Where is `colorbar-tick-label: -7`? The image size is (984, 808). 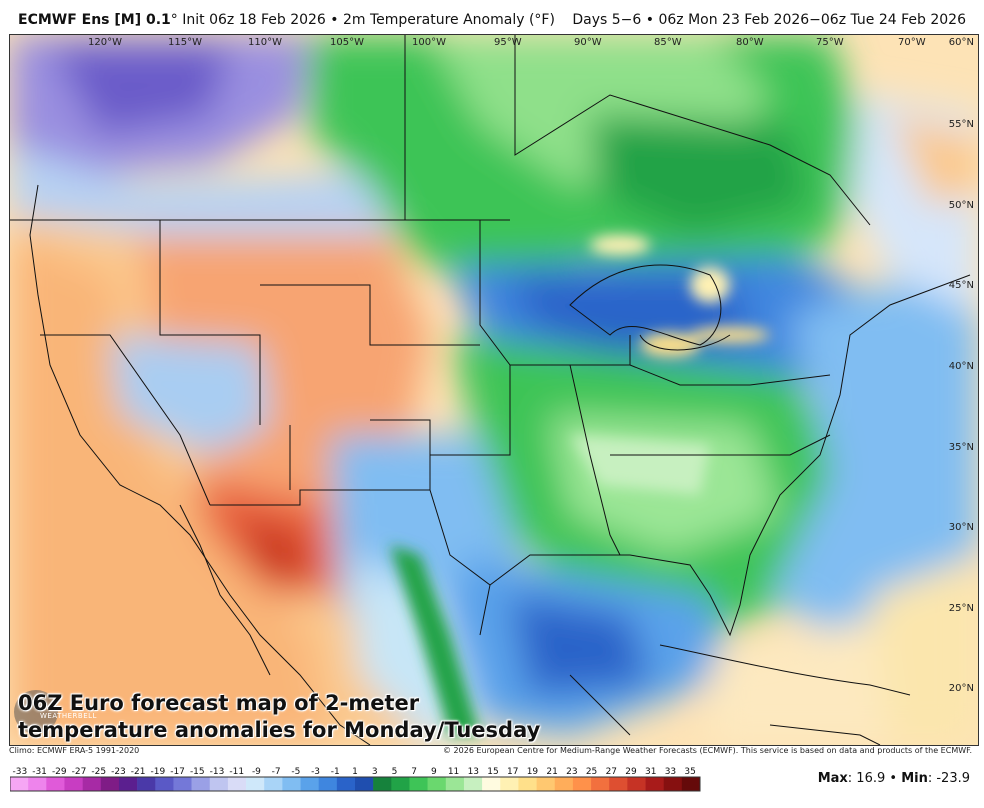
colorbar-tick-label: -7 is located at coordinates (276, 772).